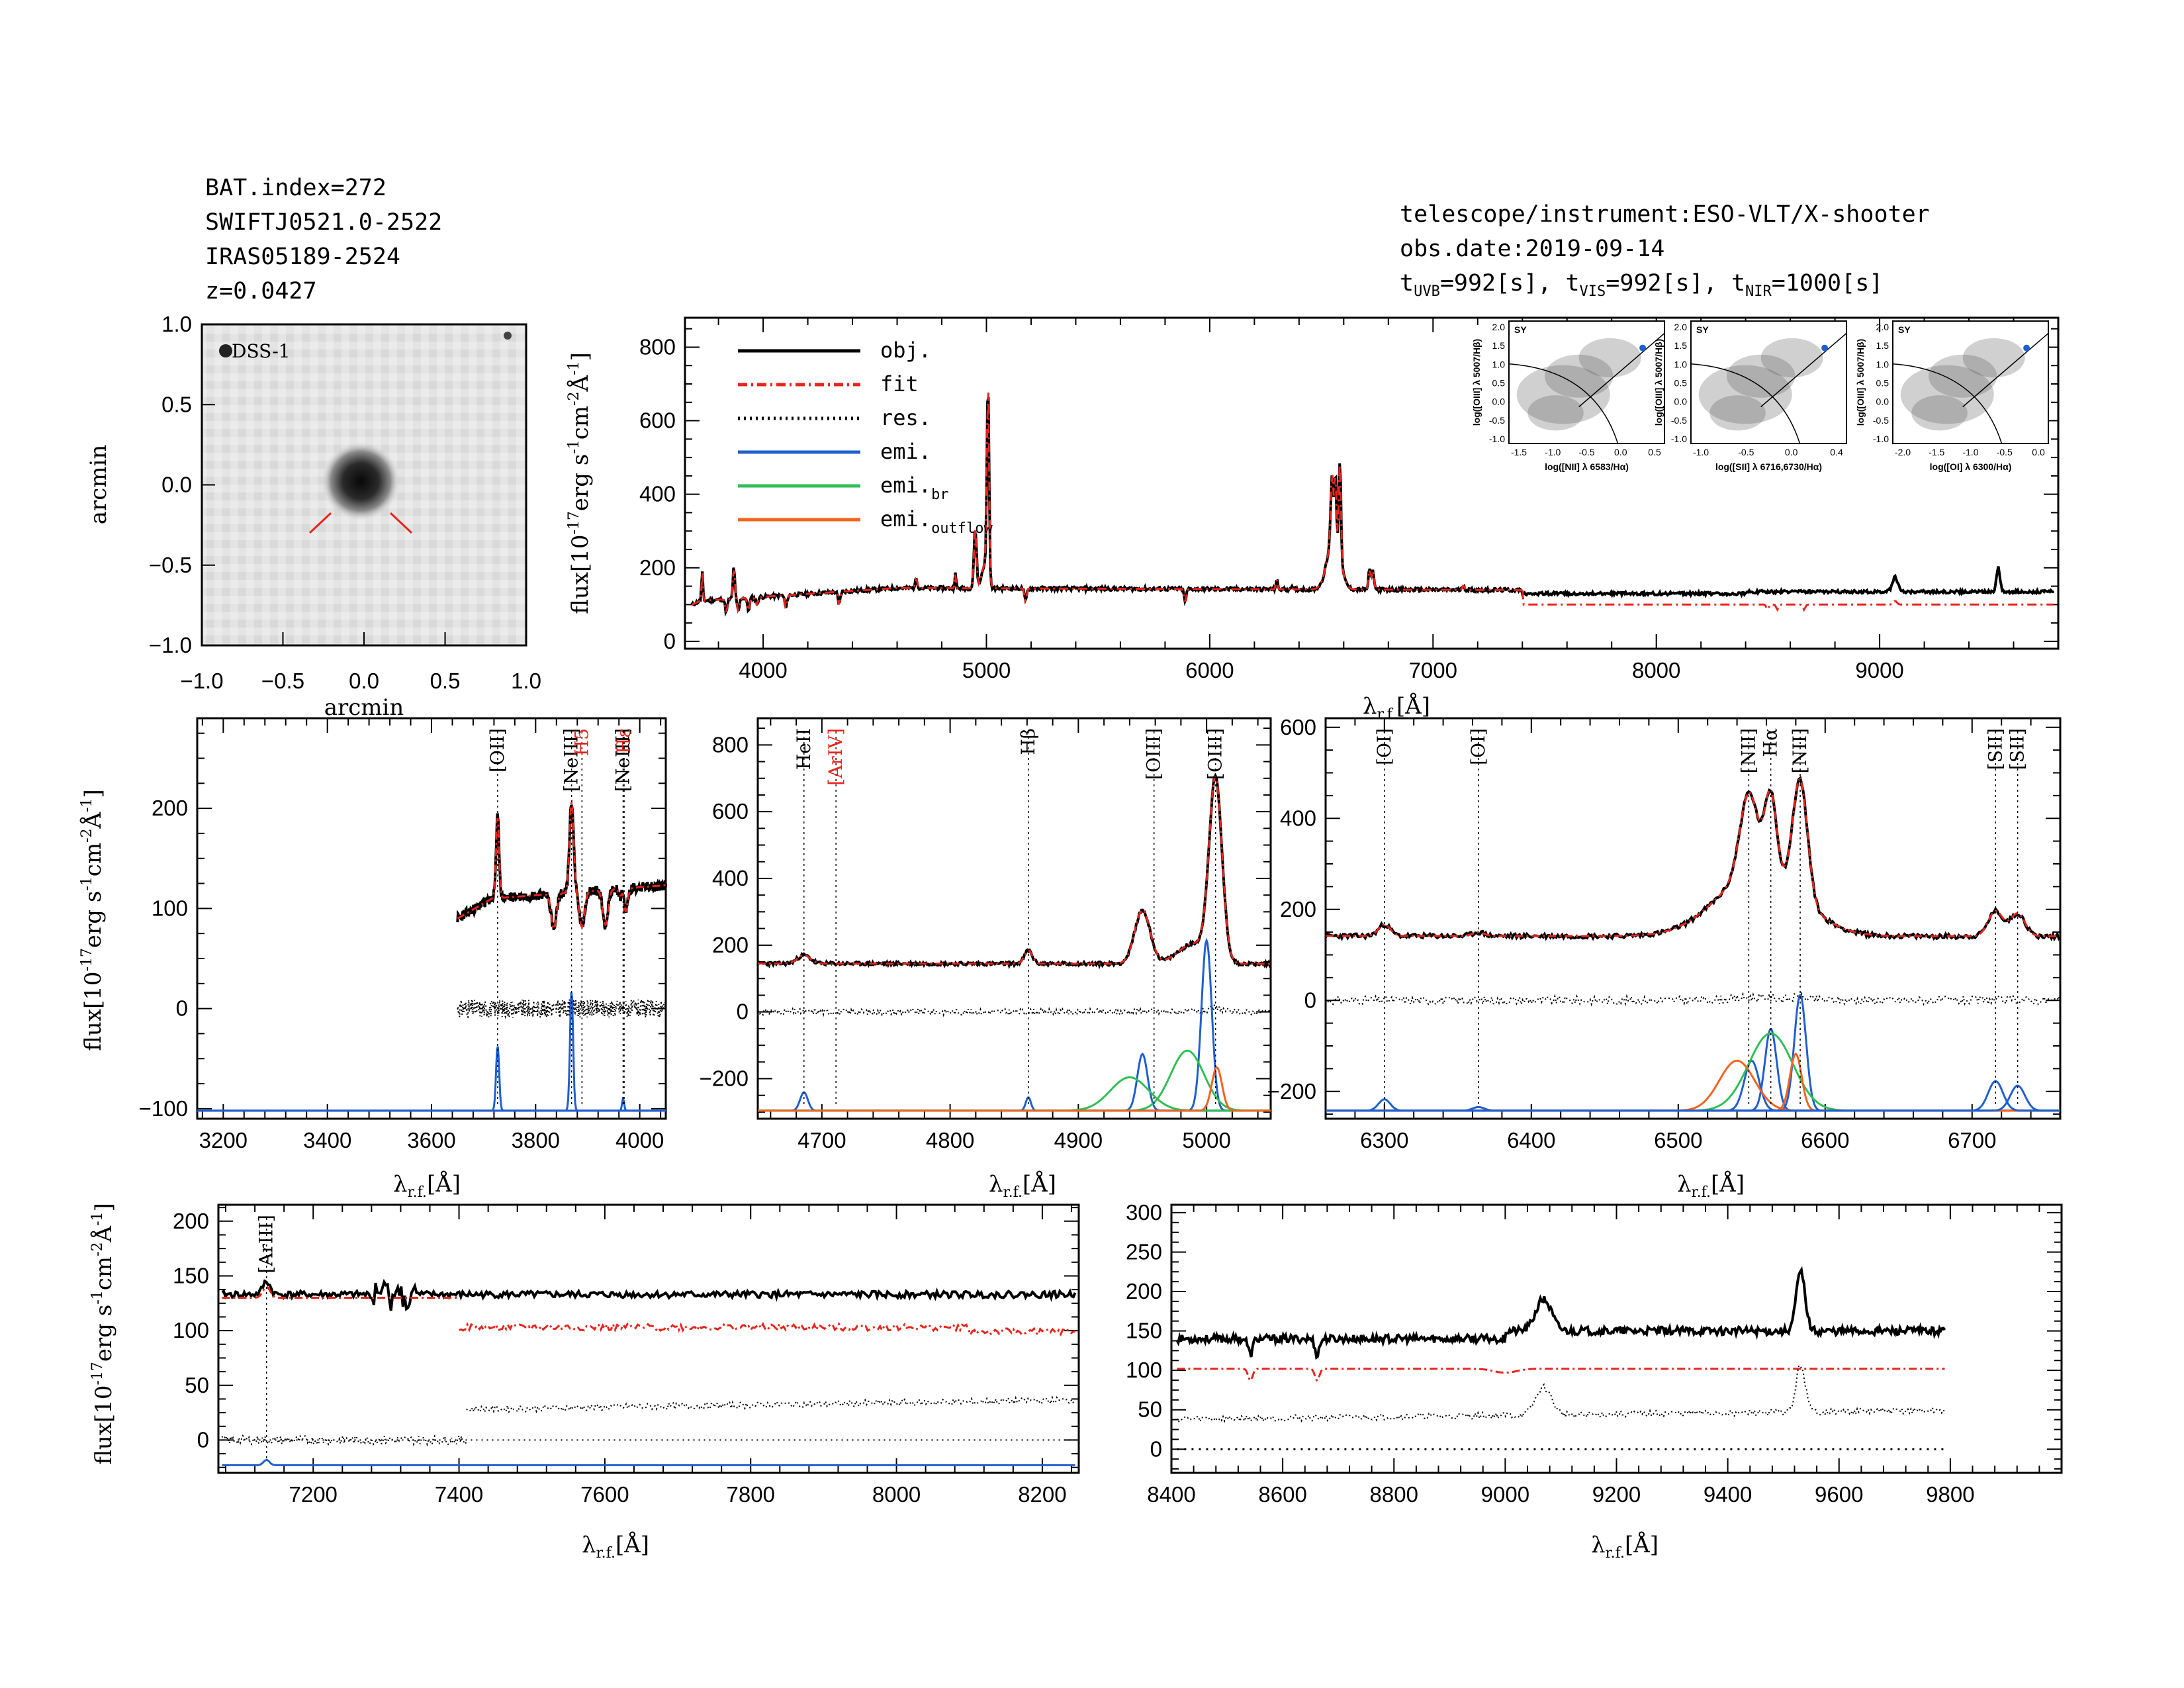  Describe the element at coordinates (1144, 1251) in the screenshot. I see `y-tick-label: 250` at that location.